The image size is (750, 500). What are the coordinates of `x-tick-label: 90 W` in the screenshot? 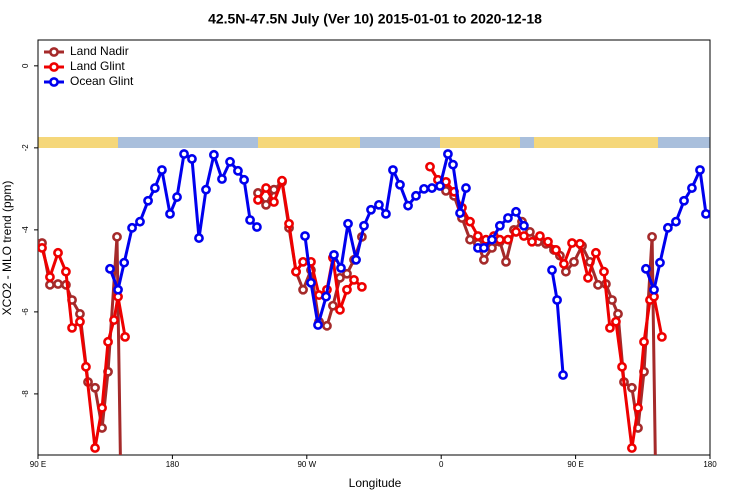 It's located at (306, 464).